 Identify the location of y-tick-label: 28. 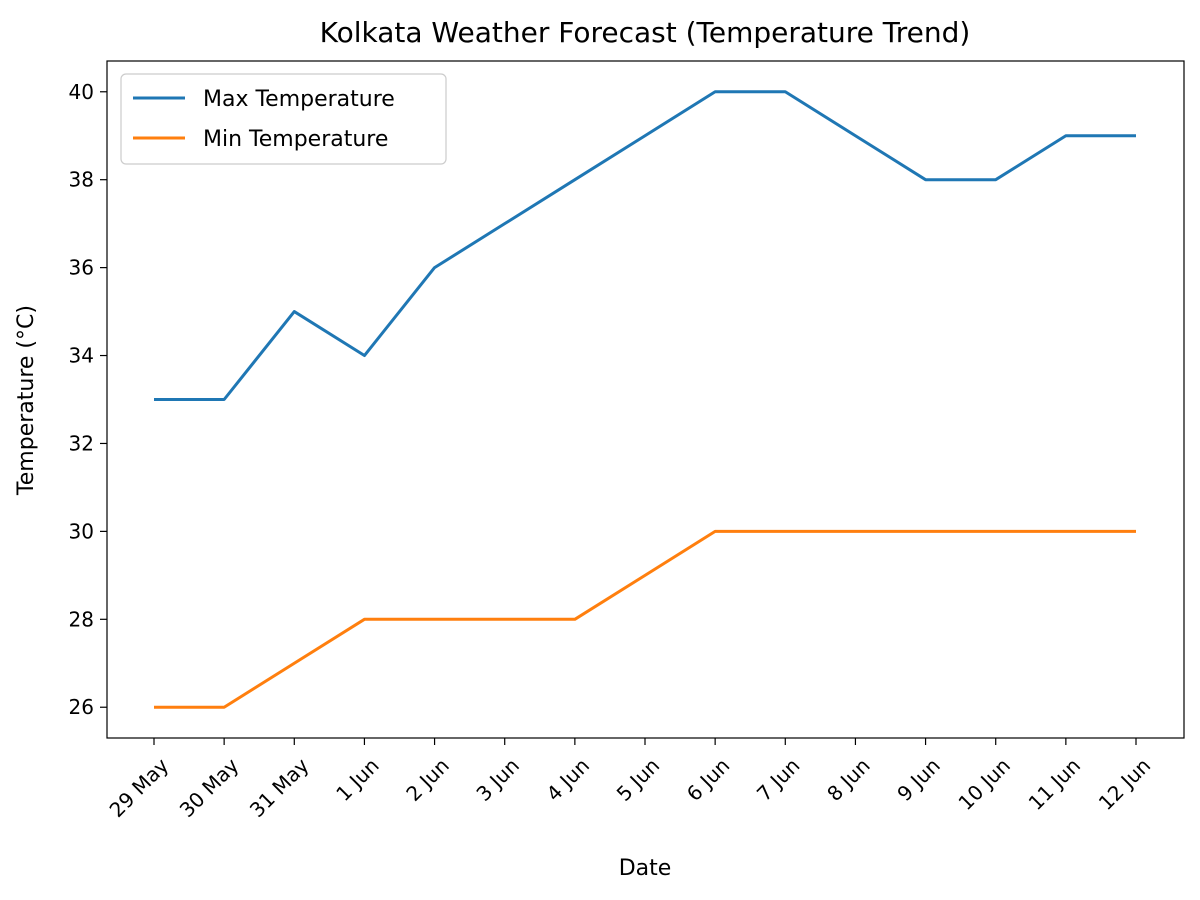
(81, 619).